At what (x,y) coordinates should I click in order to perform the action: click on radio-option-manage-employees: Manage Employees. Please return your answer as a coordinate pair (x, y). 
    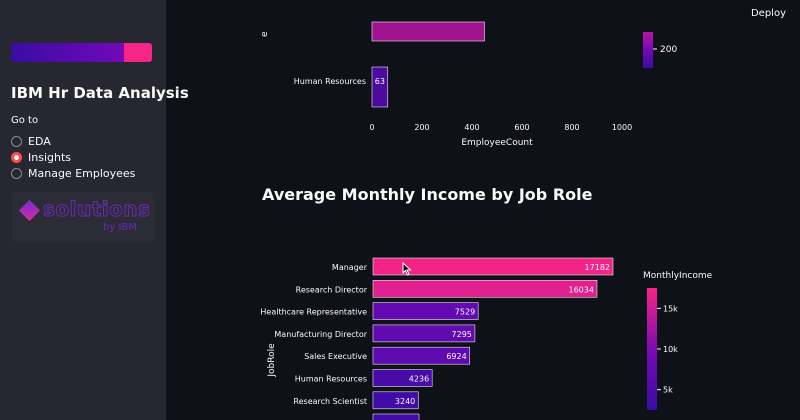
    Looking at the image, I should click on (73, 173).